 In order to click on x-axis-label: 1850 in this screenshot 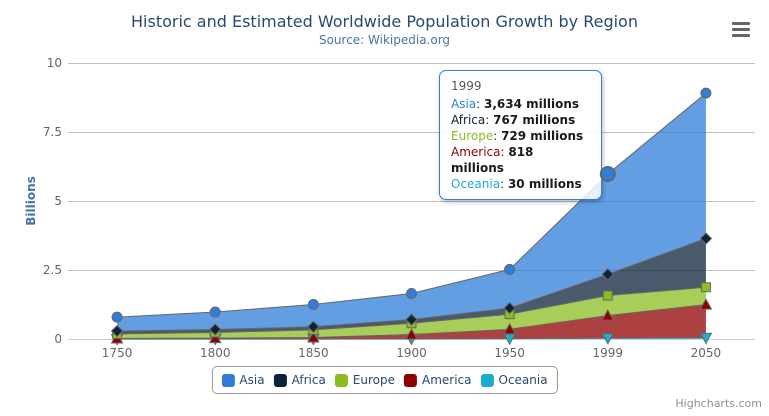, I will do `click(313, 353)`.